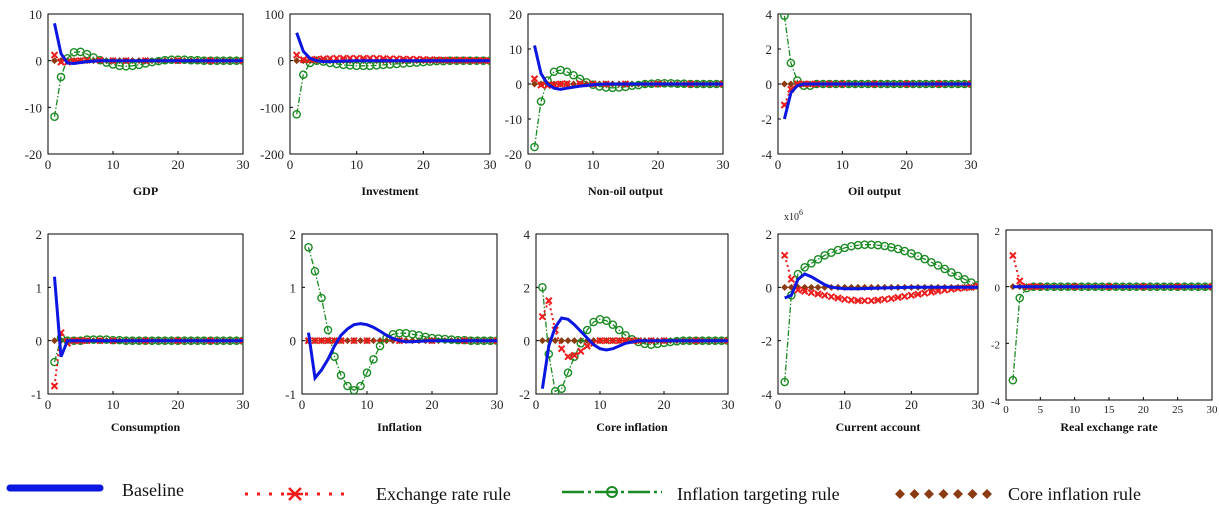 The image size is (1219, 510). Describe the element at coordinates (1109, 427) in the screenshot. I see `panel-title: Real exchange rate` at that location.